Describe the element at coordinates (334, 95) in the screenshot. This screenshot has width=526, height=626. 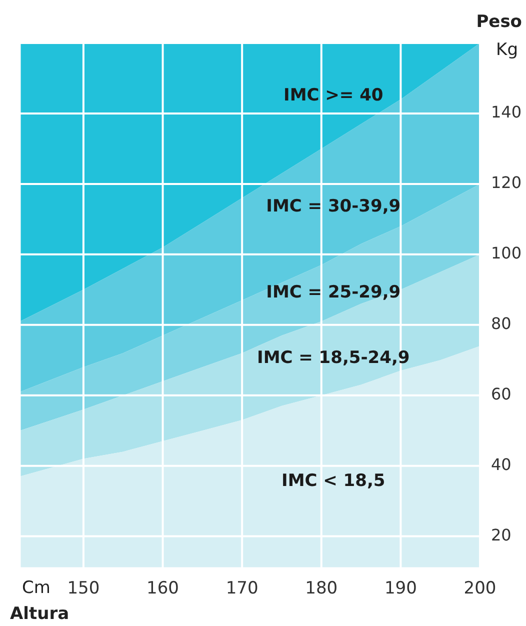
I see `series-label: IMC >= 40` at that location.